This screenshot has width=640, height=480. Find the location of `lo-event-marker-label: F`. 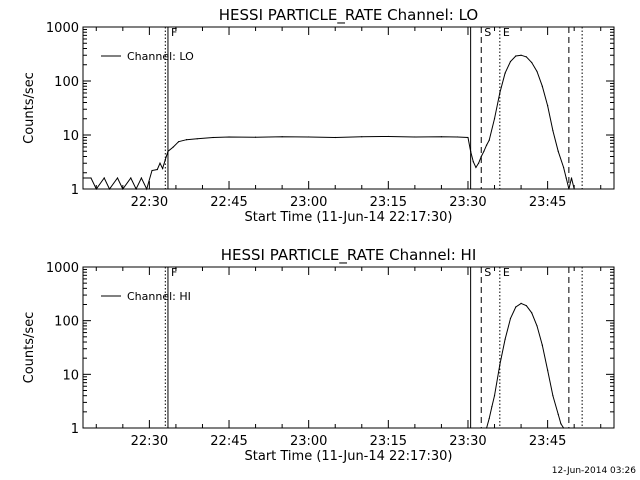

lo-event-marker-label: F is located at coordinates (174, 32).